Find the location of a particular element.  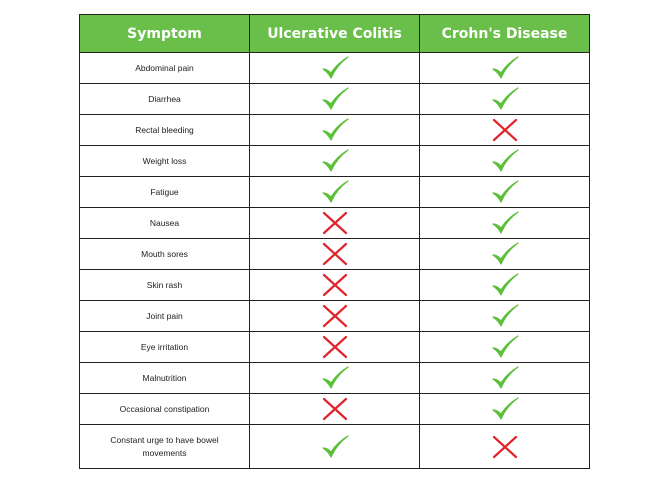

table-row: Diarrhea is located at coordinates (334, 99).